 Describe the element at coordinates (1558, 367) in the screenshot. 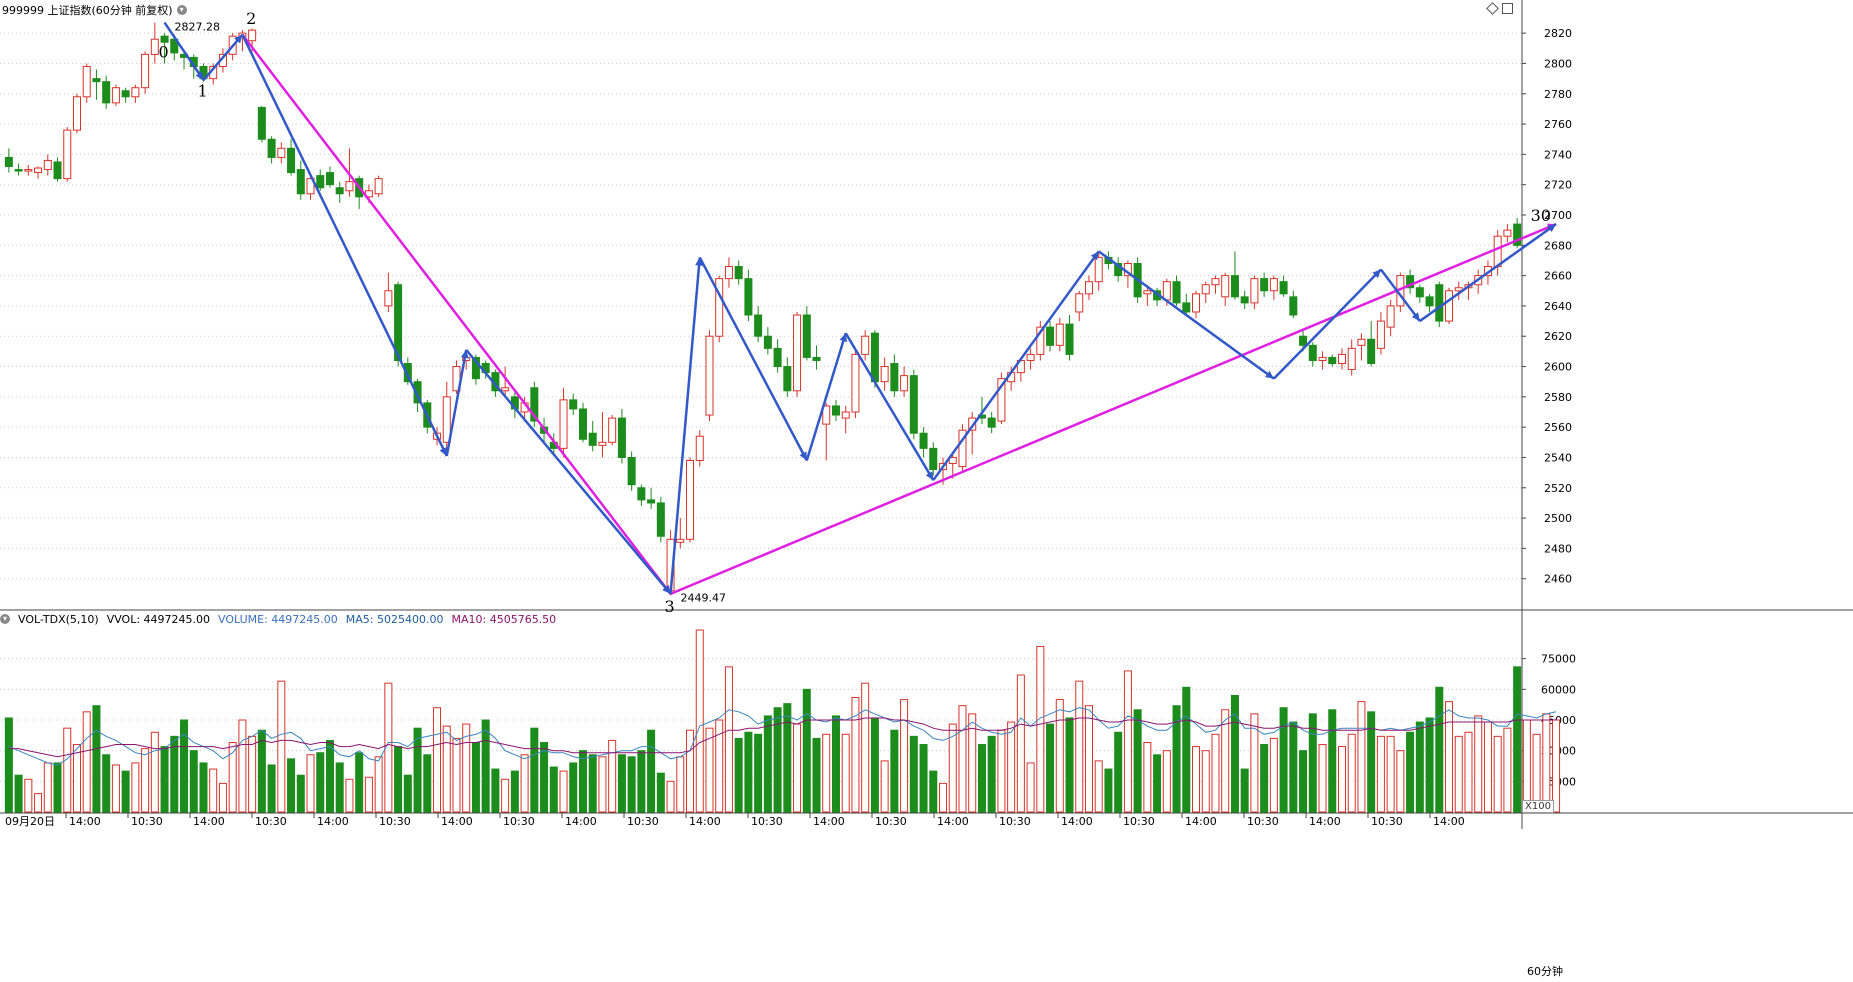

I see `price-tick-label: 2600` at that location.